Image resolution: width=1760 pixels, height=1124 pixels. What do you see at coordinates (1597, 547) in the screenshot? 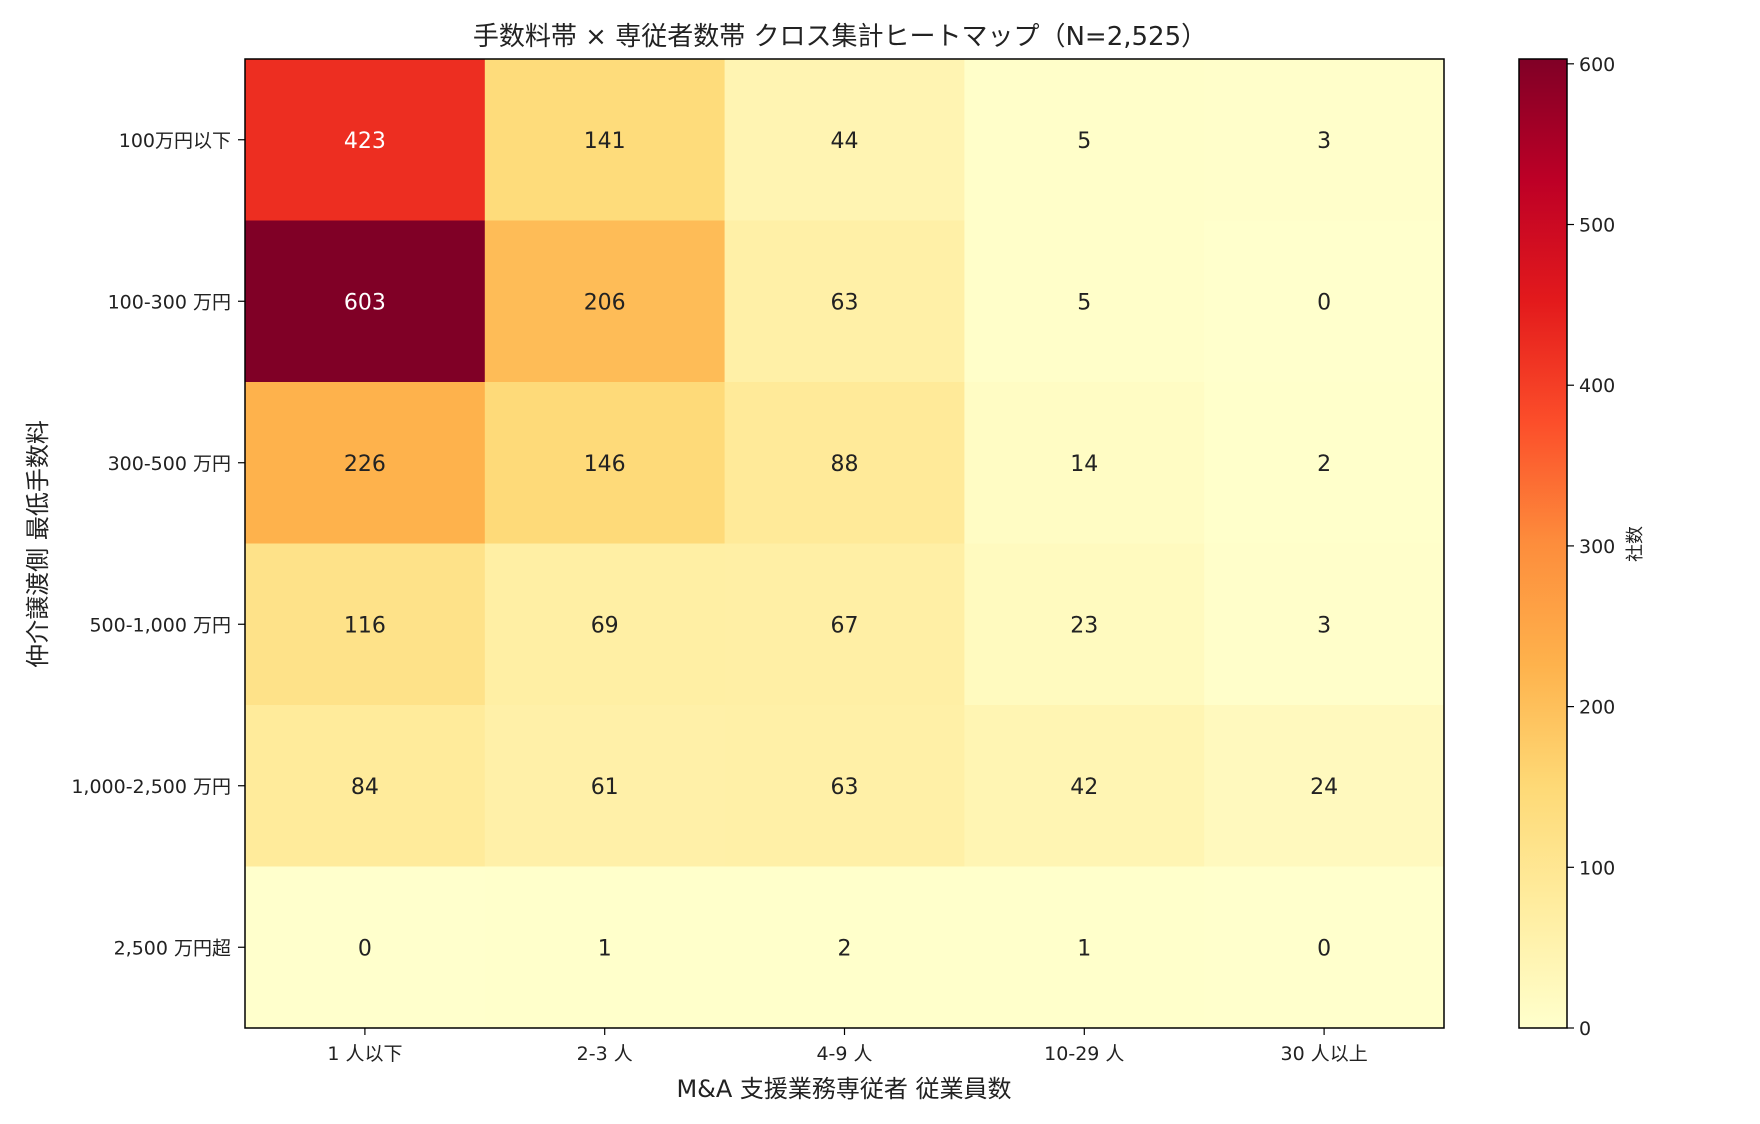
I see `colorbar-tick-label: 300` at bounding box center [1597, 547].